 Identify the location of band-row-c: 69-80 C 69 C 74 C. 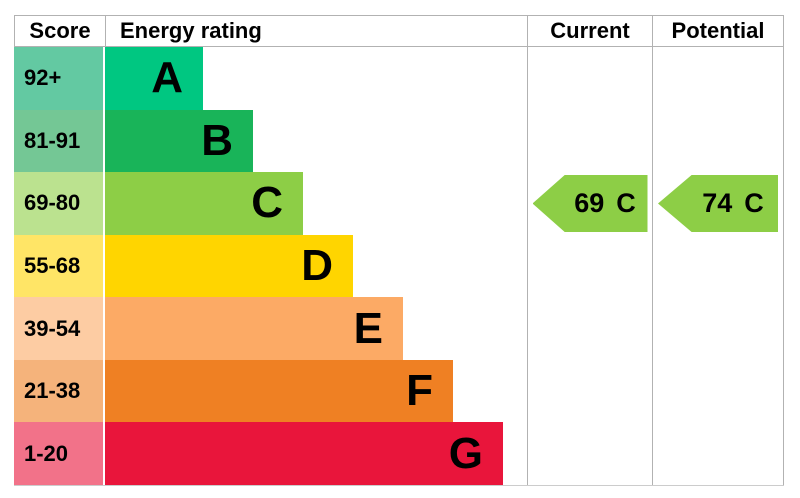
(399, 203).